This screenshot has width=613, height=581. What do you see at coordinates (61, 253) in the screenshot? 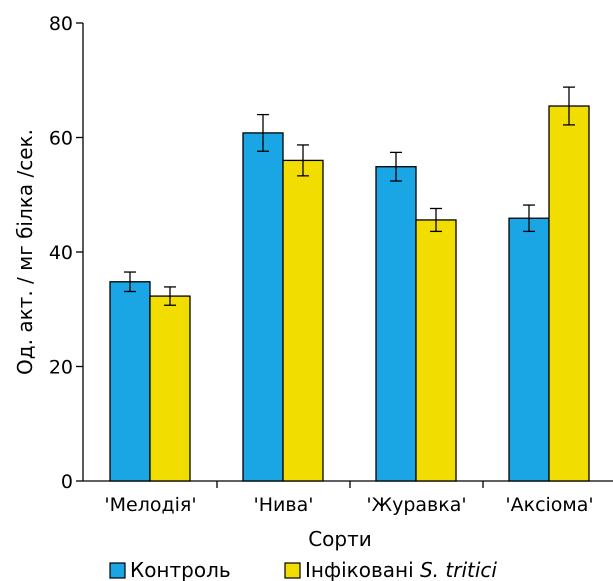
I see `y-tick-label: 40` at bounding box center [61, 253].